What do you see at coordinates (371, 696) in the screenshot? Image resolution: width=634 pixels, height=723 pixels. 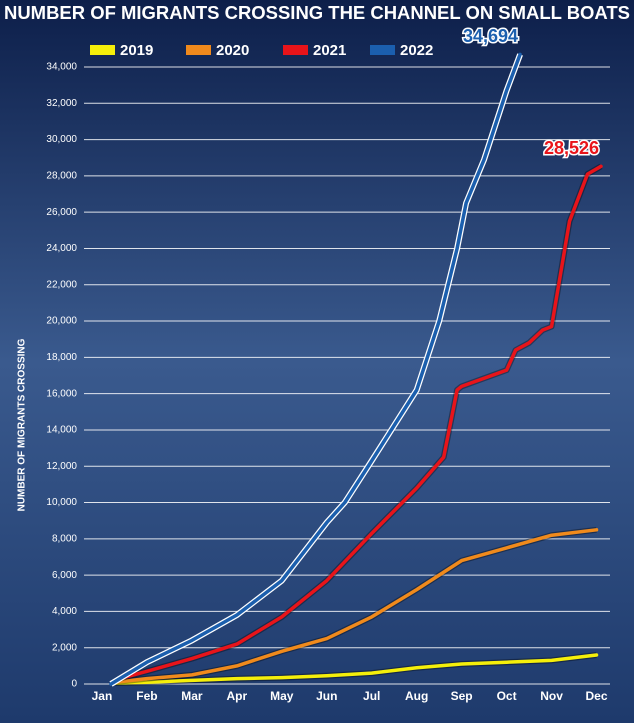 I see `x-tick-label: Jul` at bounding box center [371, 696].